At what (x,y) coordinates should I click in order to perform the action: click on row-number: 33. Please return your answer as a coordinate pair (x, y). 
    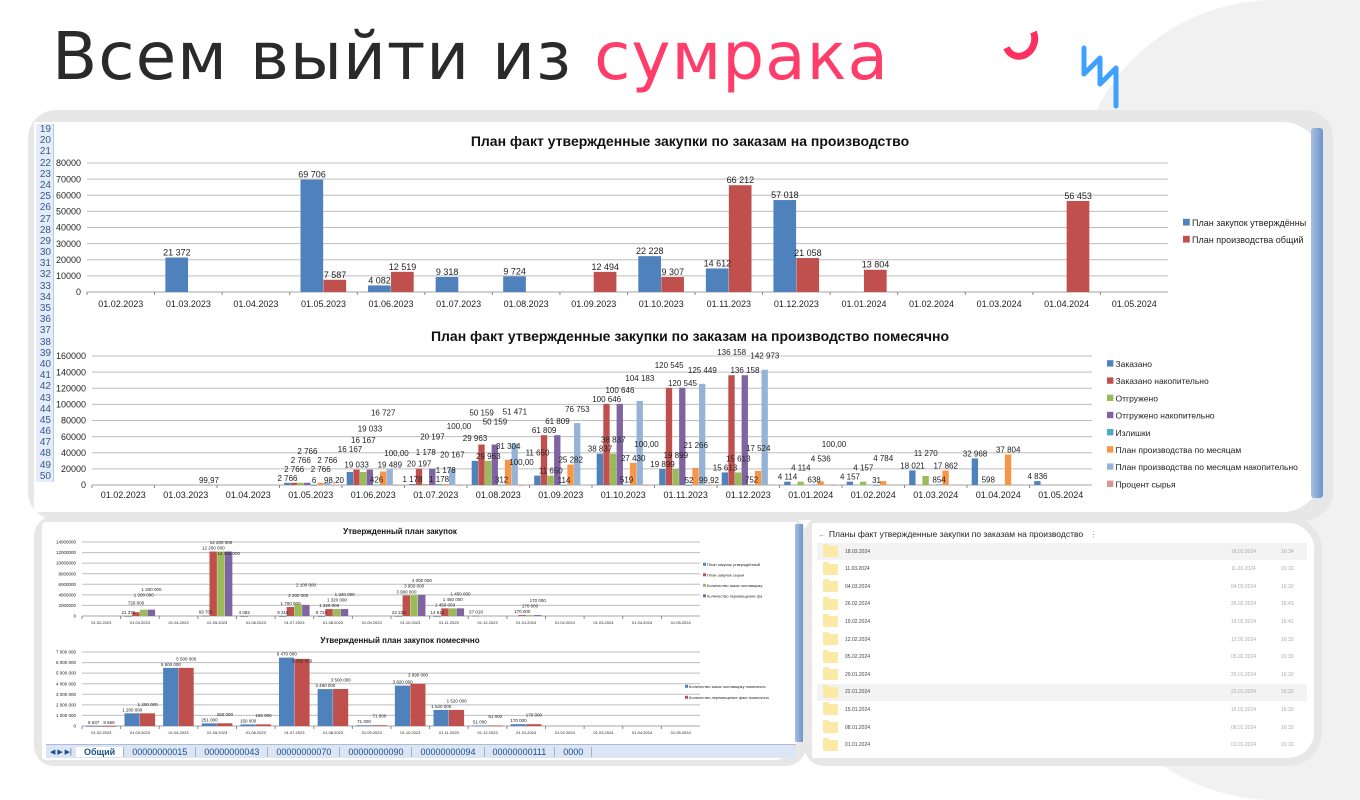
    Looking at the image, I should click on (45, 286).